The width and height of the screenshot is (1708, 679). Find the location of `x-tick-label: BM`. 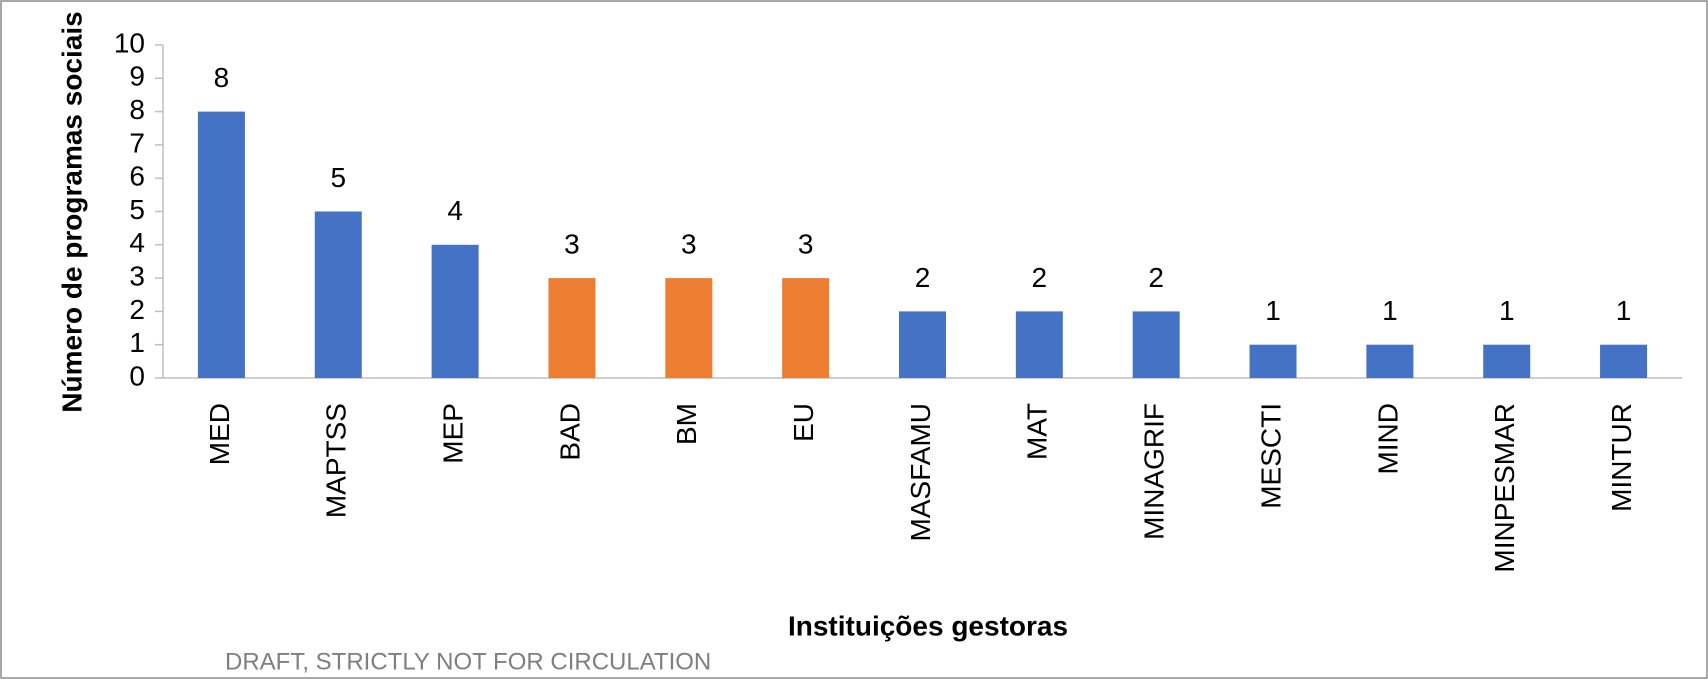

x-tick-label: BM is located at coordinates (686, 424).